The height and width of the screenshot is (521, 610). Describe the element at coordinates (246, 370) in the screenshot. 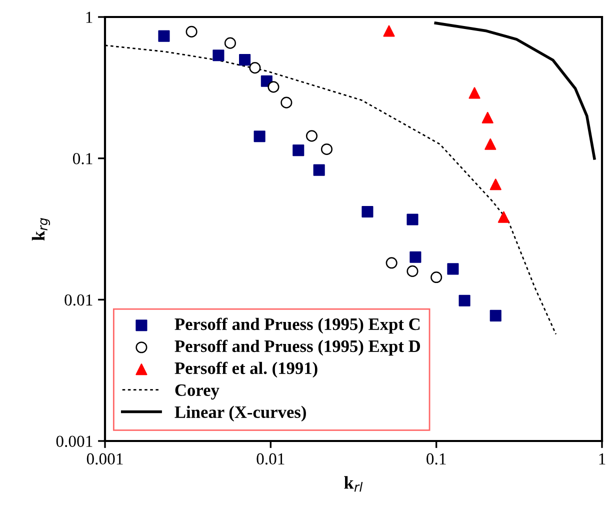

I see `legend-label: Persoff et al. (1991)` at that location.